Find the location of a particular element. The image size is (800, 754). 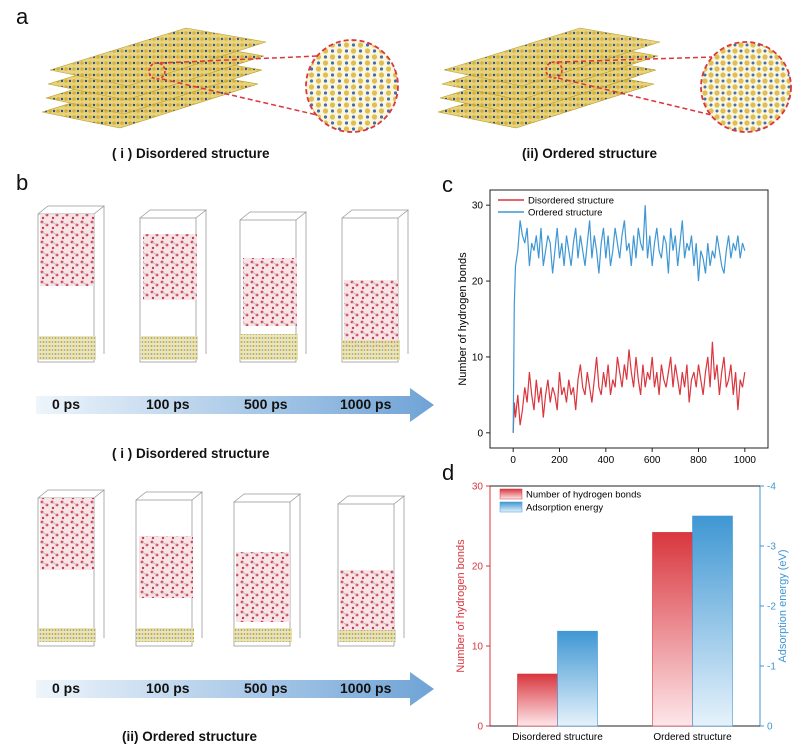

snapshot-bottom-0ps is located at coordinates (71, 568).